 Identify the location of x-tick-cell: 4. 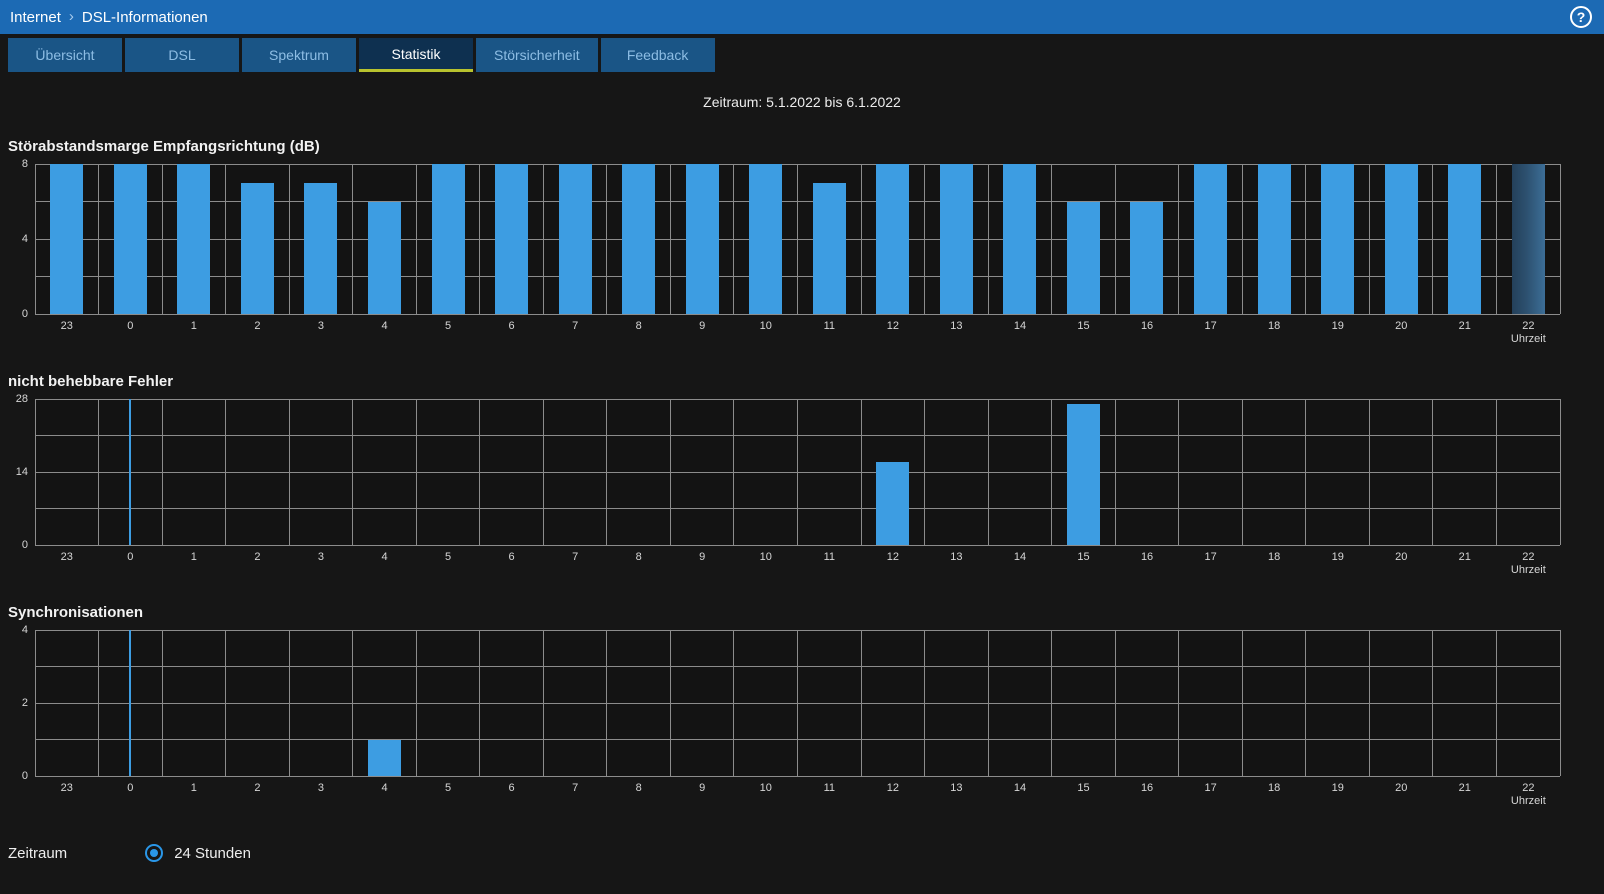
(385, 333).